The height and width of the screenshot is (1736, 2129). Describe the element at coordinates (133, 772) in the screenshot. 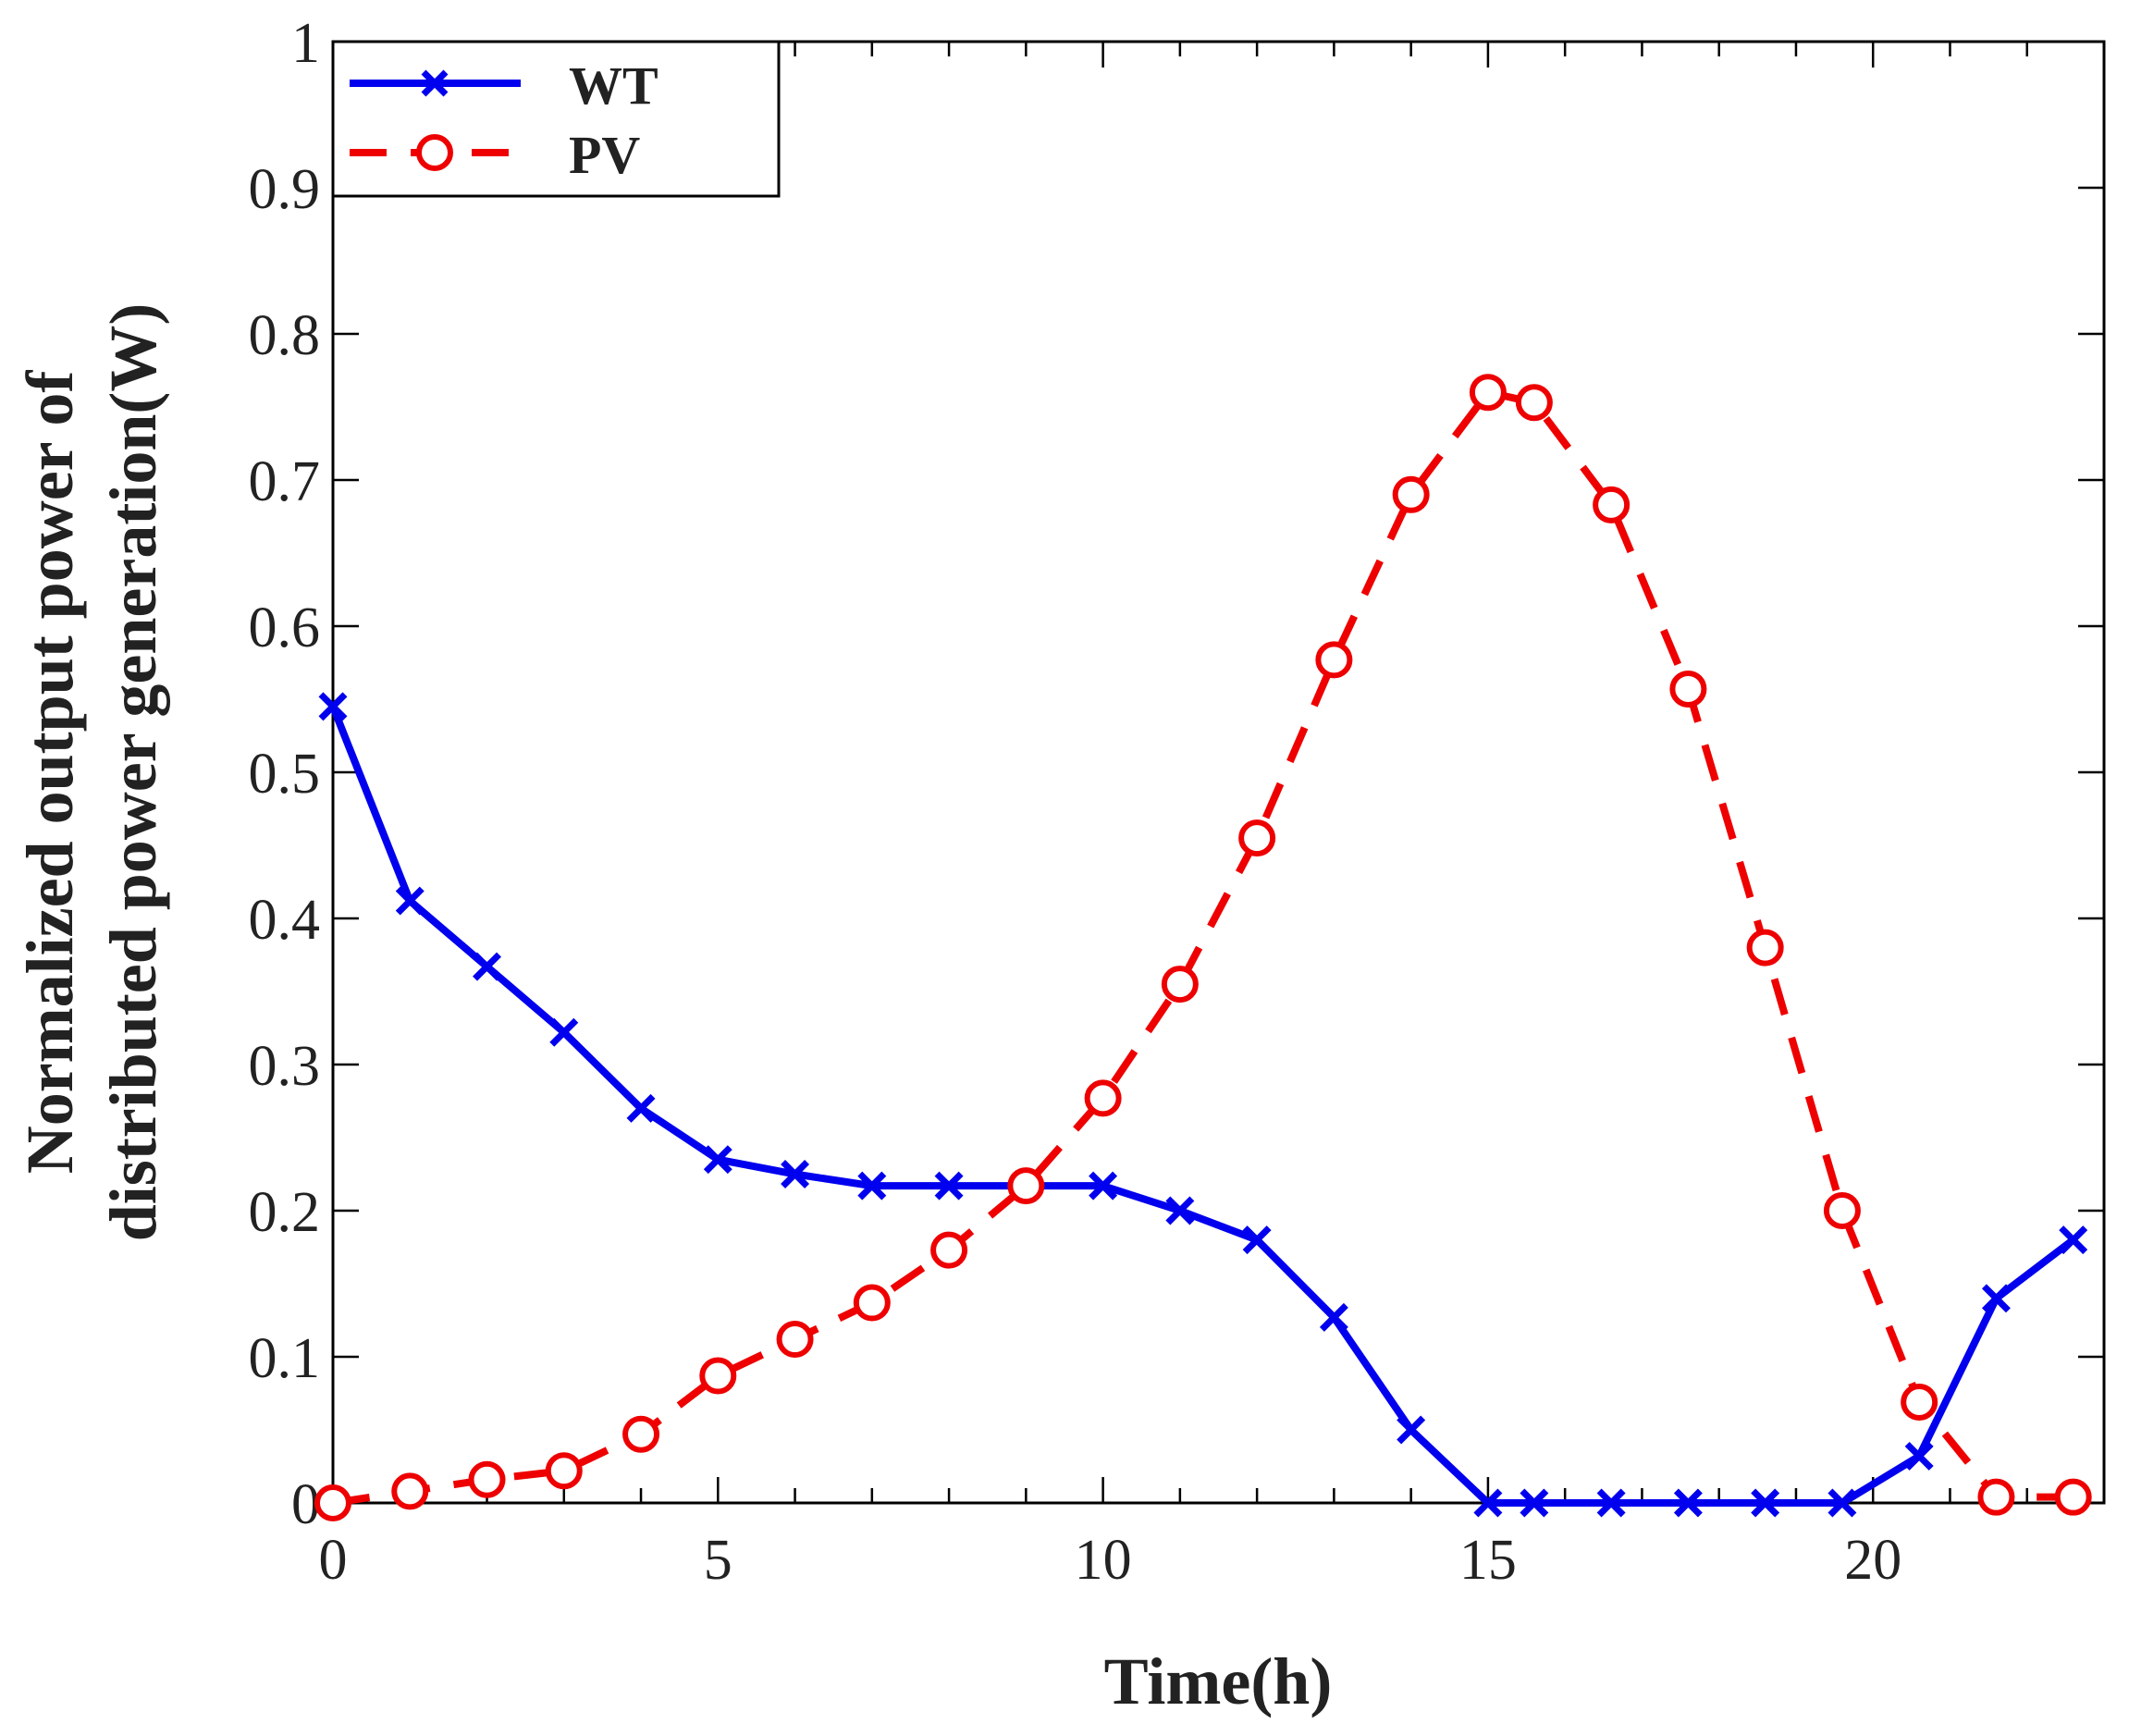

I see `y-axis-title-line-2: distributed power generation(W)` at that location.